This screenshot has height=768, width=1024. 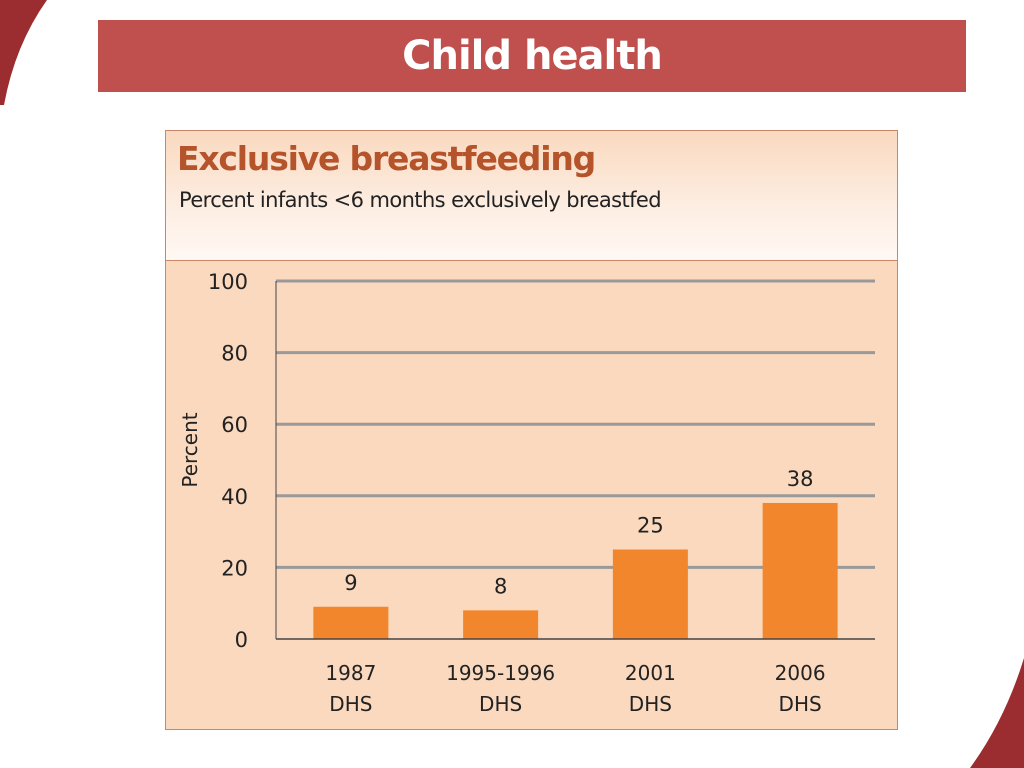 What do you see at coordinates (350, 673) in the screenshot?
I see `x-tick-label: 1987` at bounding box center [350, 673].